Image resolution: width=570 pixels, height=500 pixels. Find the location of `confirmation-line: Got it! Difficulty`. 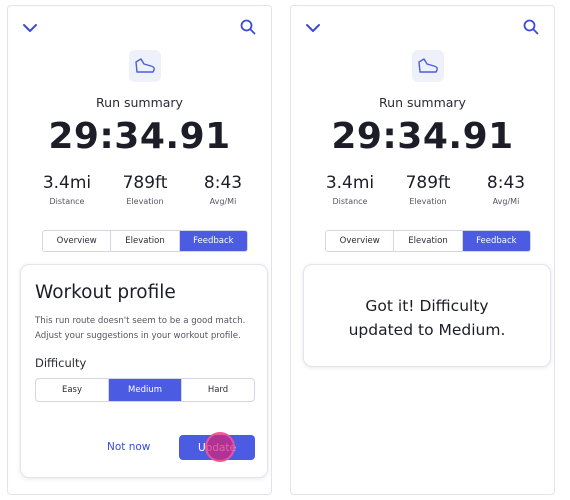

confirmation-line: Got it! Difficulty is located at coordinates (427, 306).